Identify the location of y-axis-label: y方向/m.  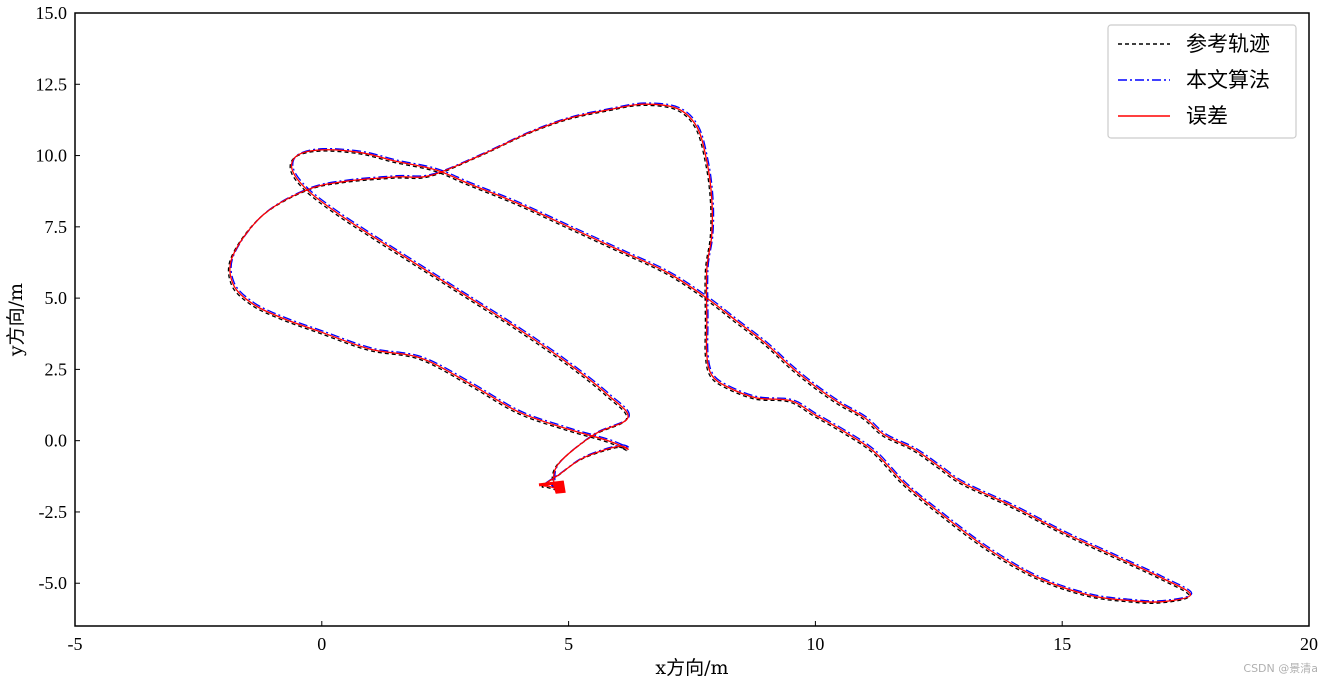
(16, 320).